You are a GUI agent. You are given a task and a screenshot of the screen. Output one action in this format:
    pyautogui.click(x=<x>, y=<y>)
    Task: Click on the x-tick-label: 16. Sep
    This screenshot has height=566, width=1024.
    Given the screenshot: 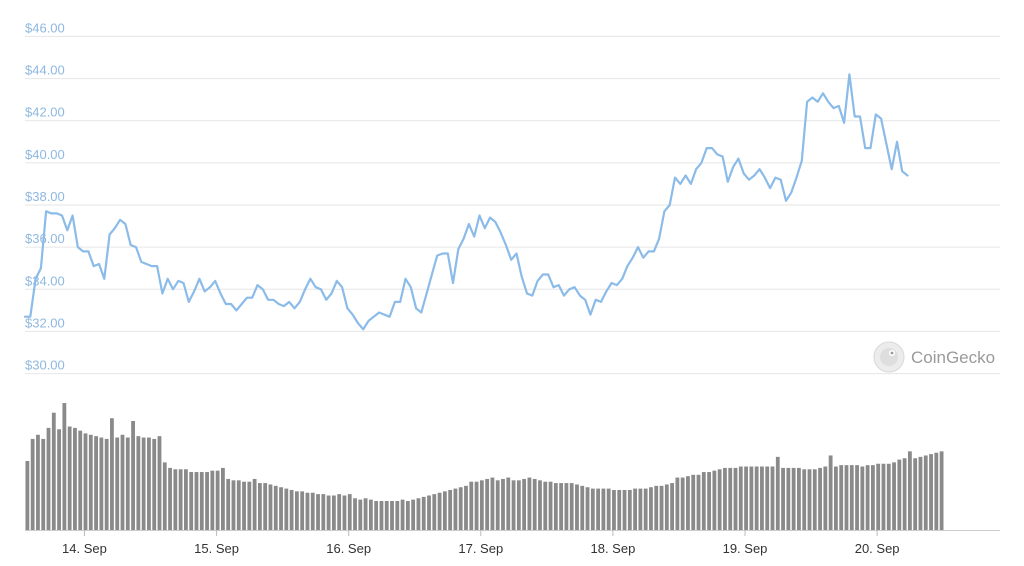 What is the action you would take?
    pyautogui.click(x=348, y=548)
    